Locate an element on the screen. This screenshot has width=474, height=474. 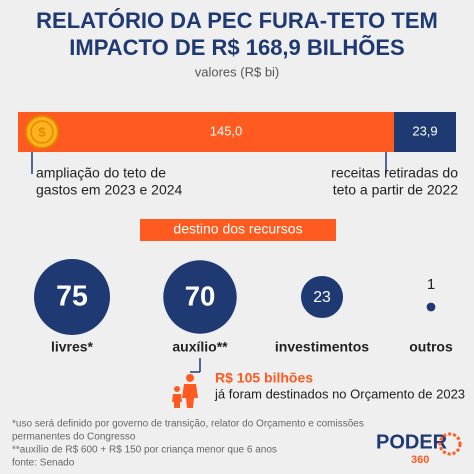
logo-number: 360 is located at coordinates (420, 460).